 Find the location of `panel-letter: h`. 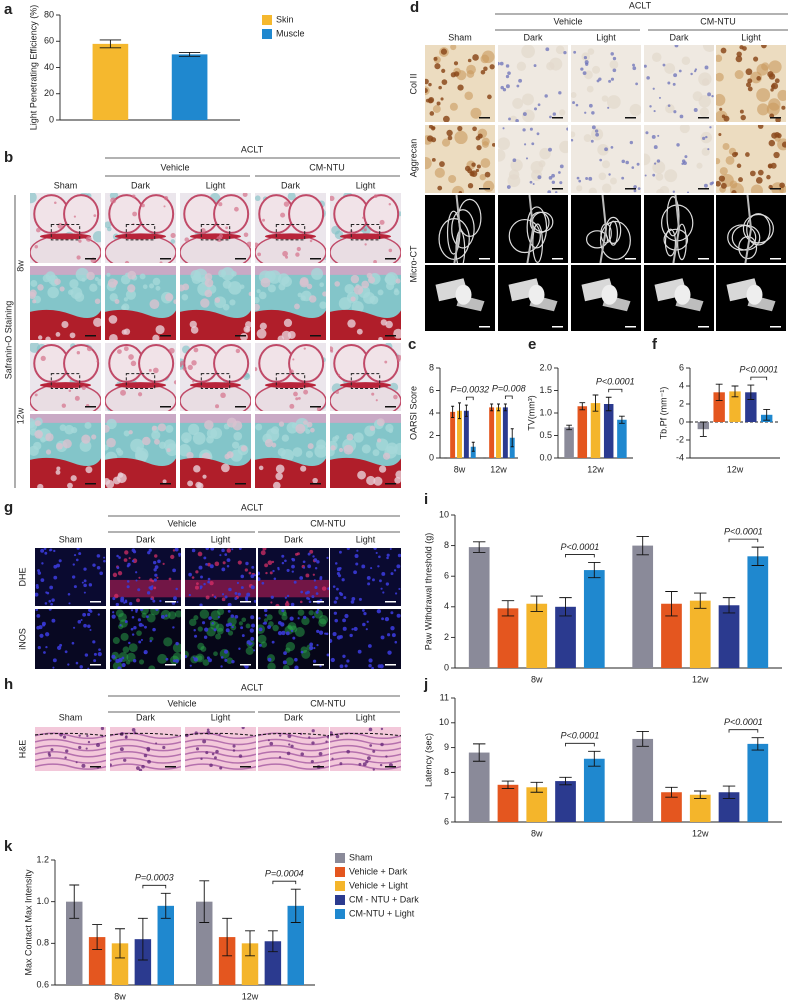

panel-letter: h is located at coordinates (8, 684).